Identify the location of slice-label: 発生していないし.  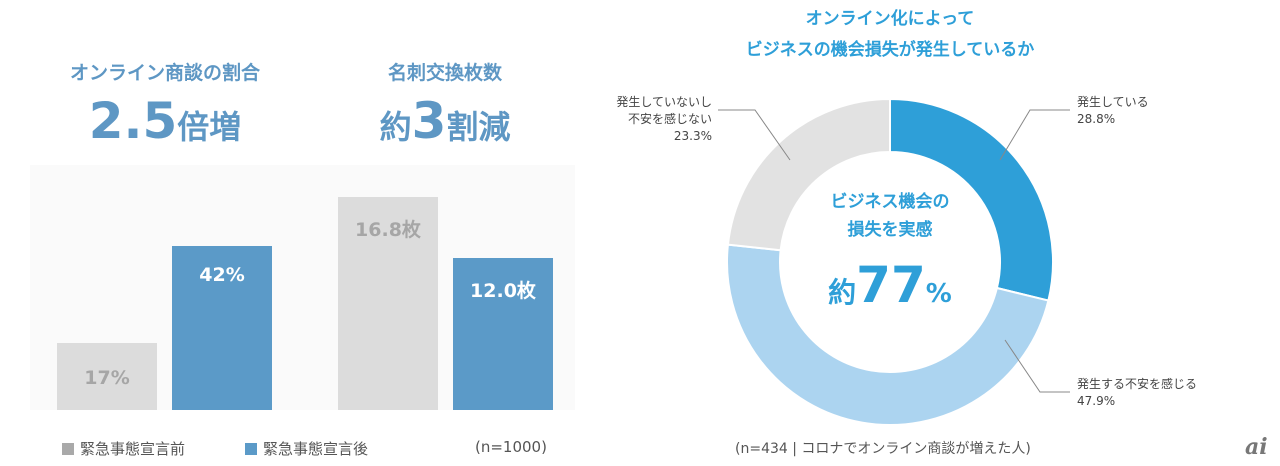
(664, 102).